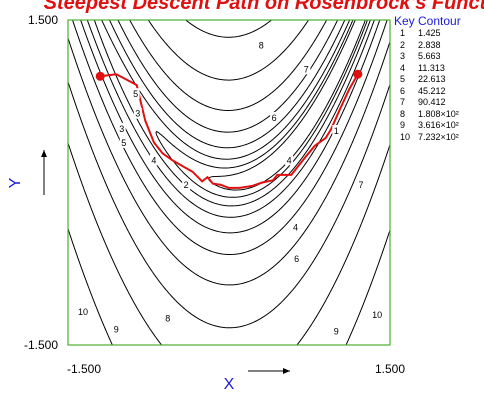  I want to click on contour-key-number: 1, so click(403, 33).